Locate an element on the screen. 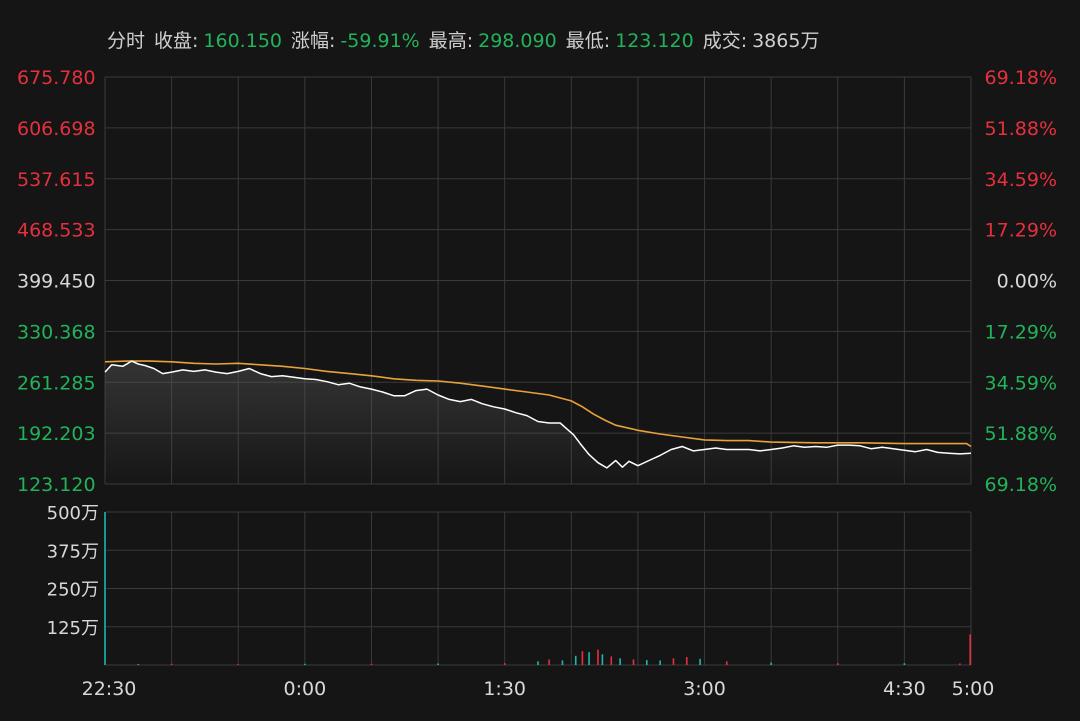 Image resolution: width=1080 pixels, height=721 pixels. price-tick-label: 468.533 is located at coordinates (56, 231).